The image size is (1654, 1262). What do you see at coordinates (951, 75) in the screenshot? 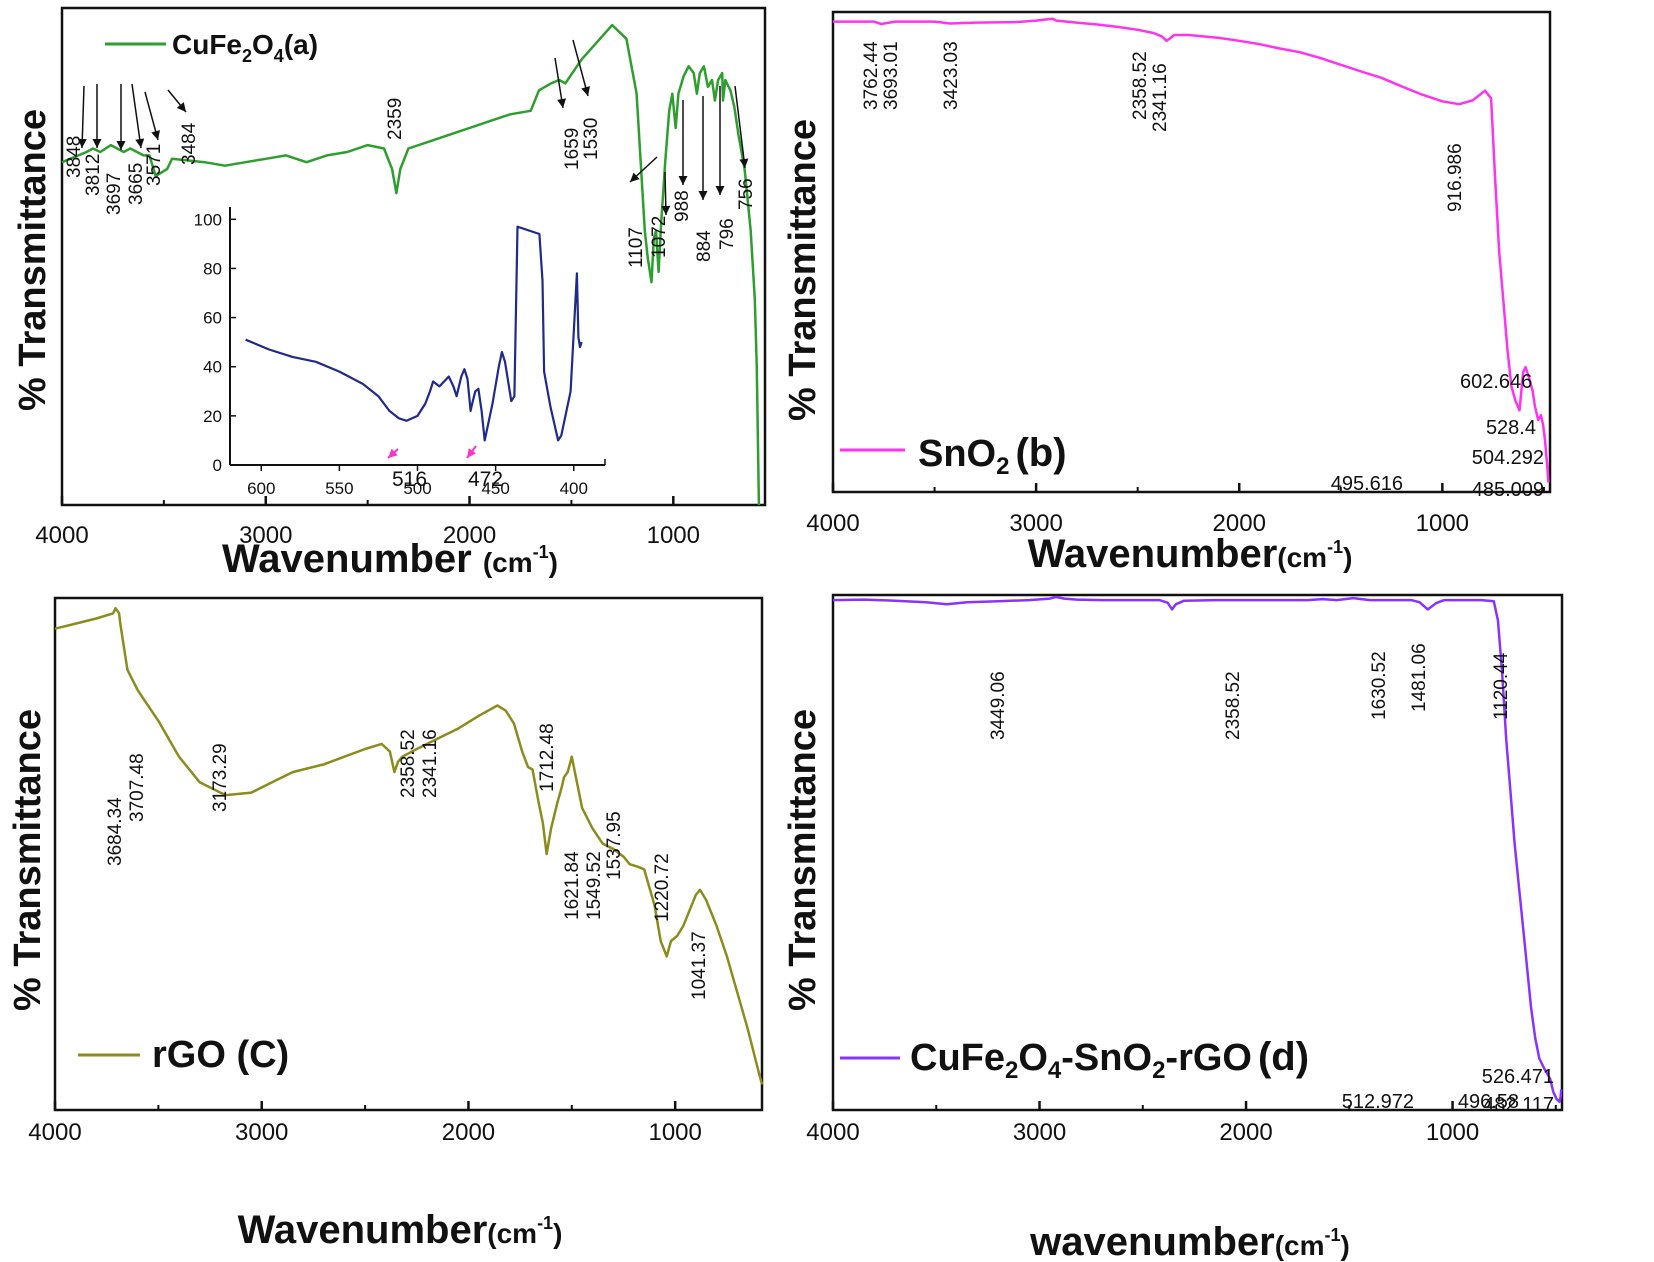
I see `peak-label: 3423.03` at bounding box center [951, 75].